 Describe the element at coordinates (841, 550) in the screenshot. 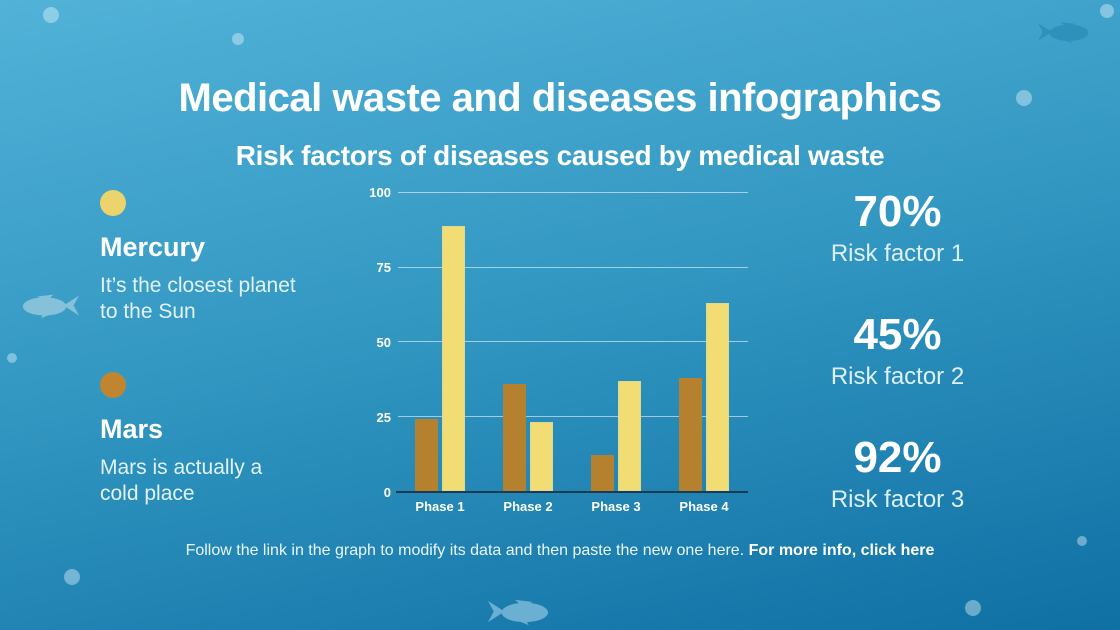

I see `footer-link: For more info, click here` at that location.